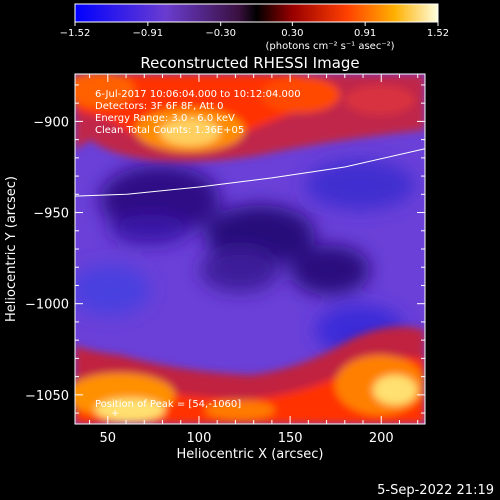 The image size is (500, 500). What do you see at coordinates (198, 94) in the screenshot?
I see `annotation-line: 6-Jul-2017 10:06:04.000 to 10:12:04.000` at bounding box center [198, 94].